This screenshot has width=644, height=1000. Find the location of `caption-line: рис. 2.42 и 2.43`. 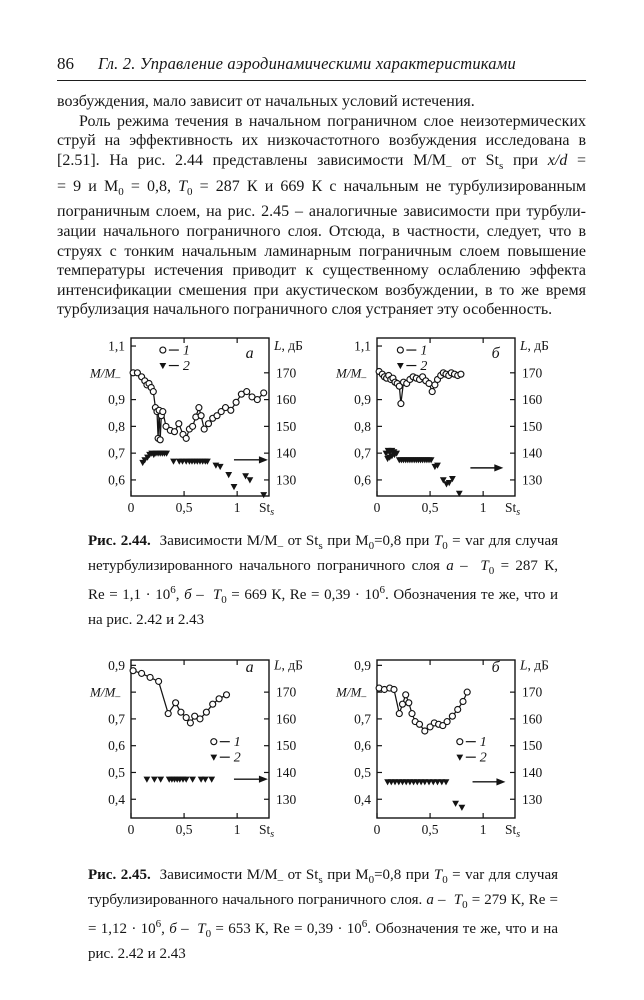

caption-line: рис. 2.42 и 2.43 is located at coordinates (137, 954).